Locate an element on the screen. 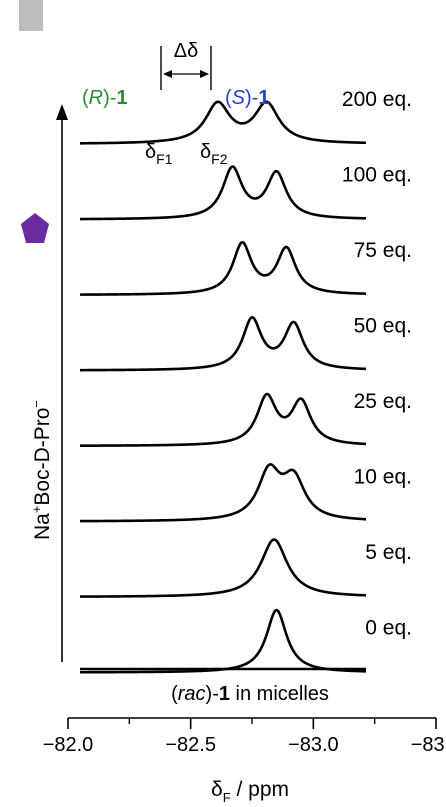  spectrum-label: 25 eq. is located at coordinates (383, 401).